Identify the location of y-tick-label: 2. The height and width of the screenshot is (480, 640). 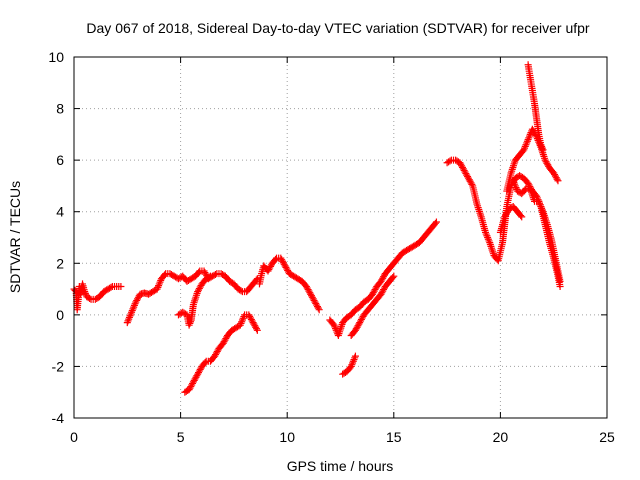
(60, 263).